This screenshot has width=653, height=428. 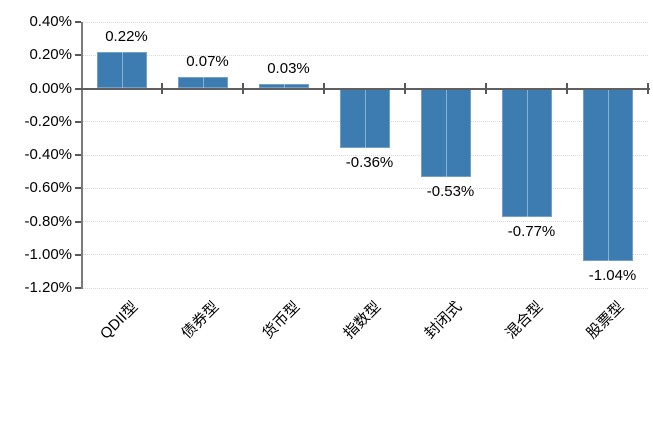 What do you see at coordinates (288, 68) in the screenshot?
I see `bar-value-label: 0.03%` at bounding box center [288, 68].